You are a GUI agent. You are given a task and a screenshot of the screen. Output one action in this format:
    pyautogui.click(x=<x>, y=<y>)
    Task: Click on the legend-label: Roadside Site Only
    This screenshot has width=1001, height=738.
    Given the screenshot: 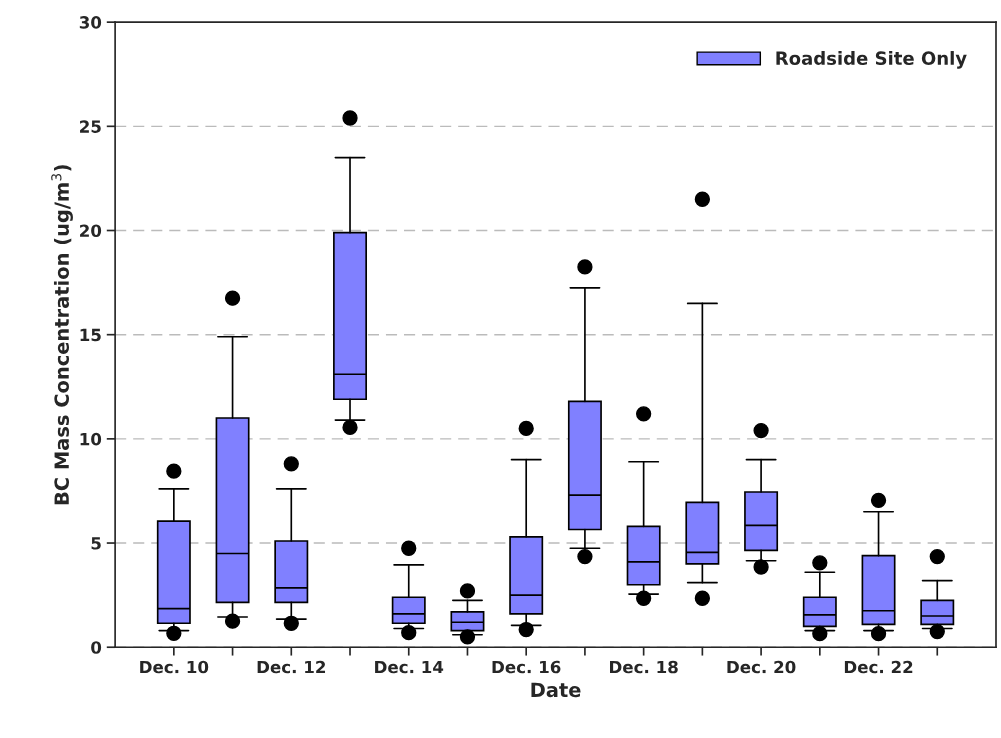 What is the action you would take?
    pyautogui.click(x=871, y=60)
    